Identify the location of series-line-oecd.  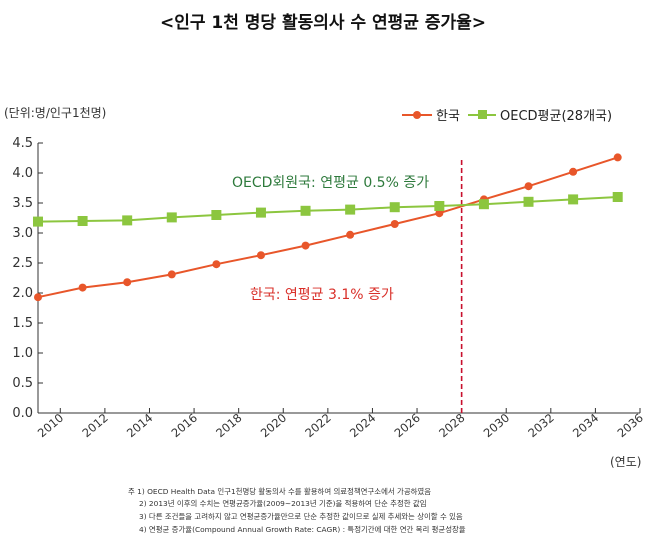
(327, 209).